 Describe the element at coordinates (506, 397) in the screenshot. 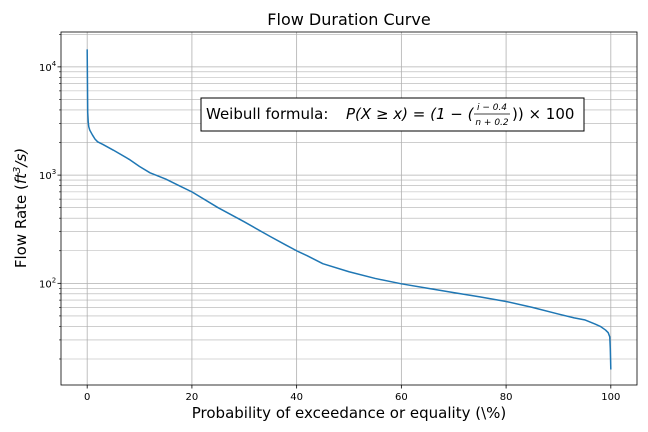

I see `x-tick-label: 80` at that location.